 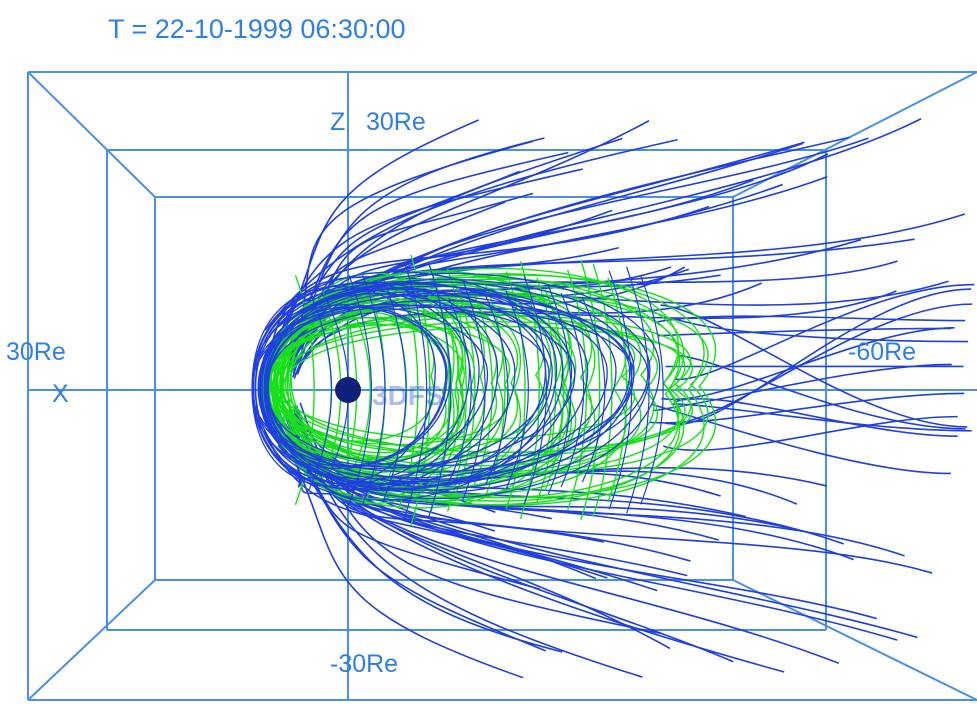 I want to click on x-axis-min-label: -60Re, so click(x=882, y=352).